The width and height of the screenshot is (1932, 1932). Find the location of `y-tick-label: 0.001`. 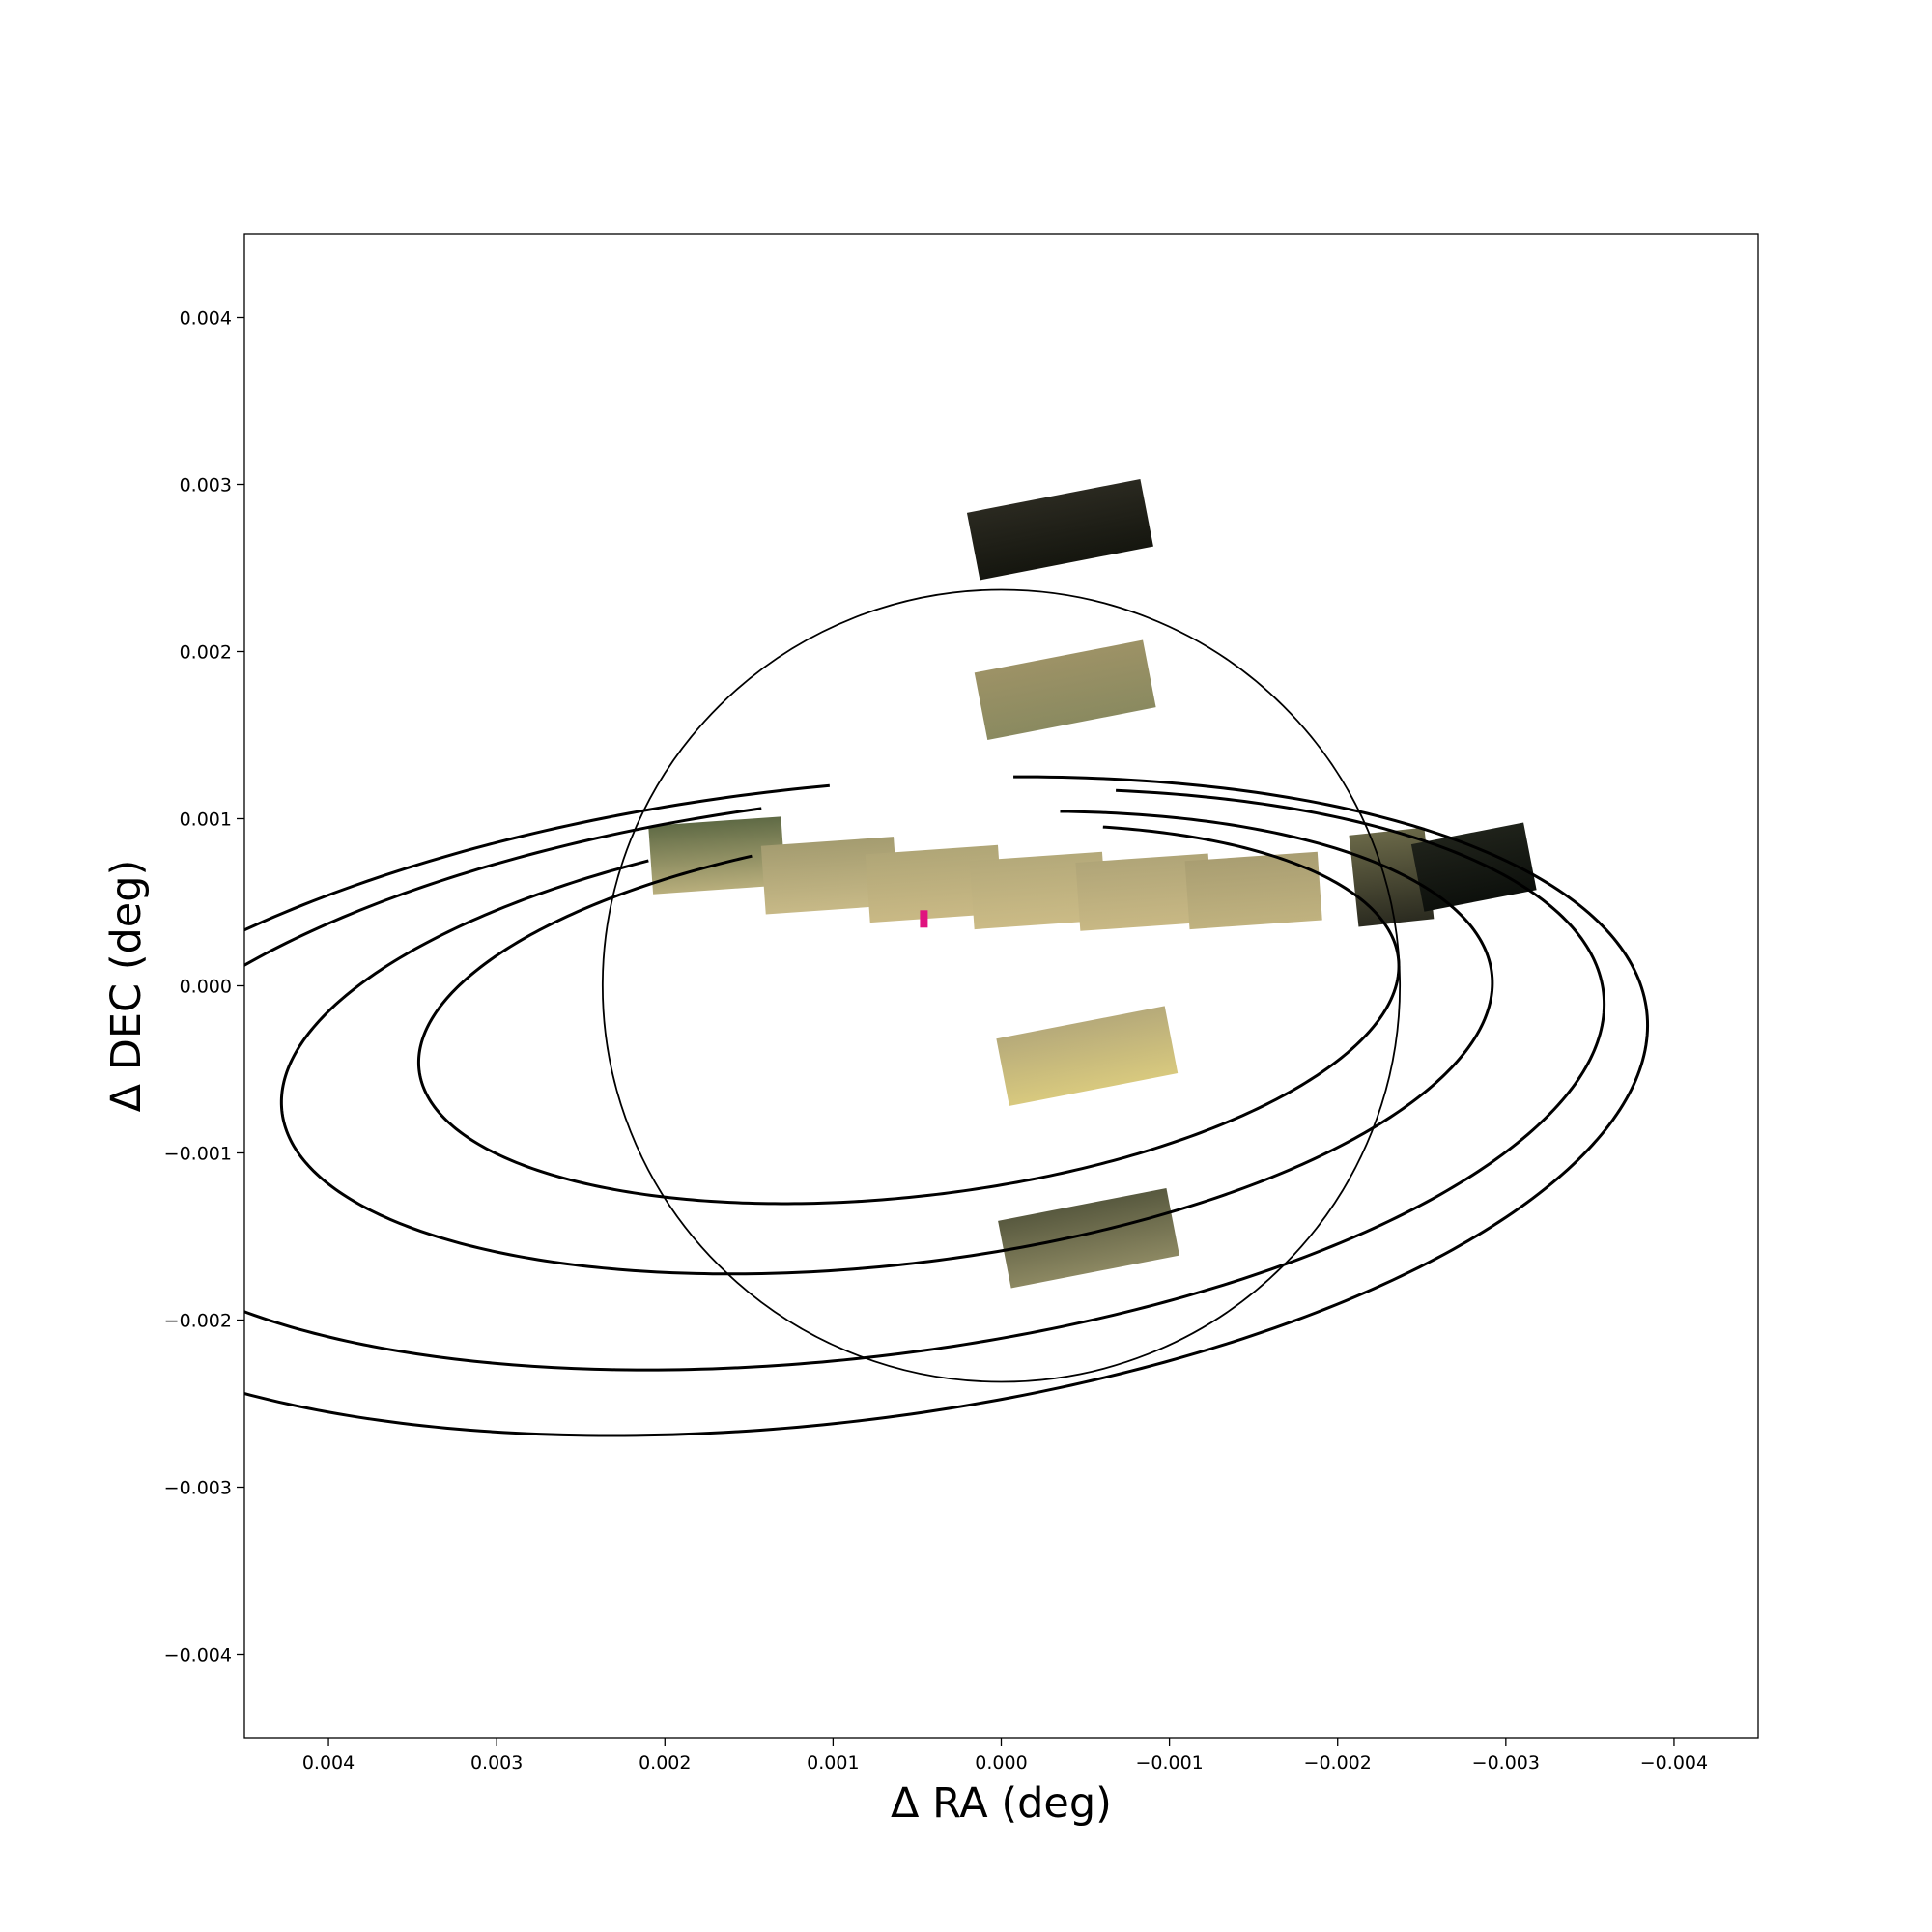

y-tick-label: 0.001 is located at coordinates (206, 820).